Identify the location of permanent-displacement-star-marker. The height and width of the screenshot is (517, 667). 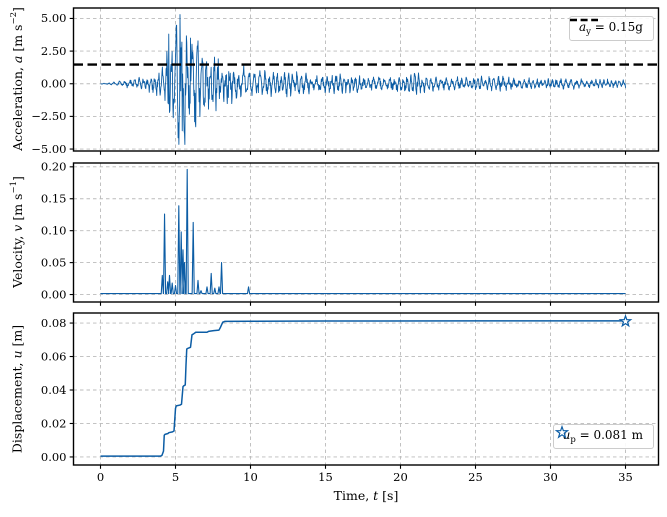
(625, 321).